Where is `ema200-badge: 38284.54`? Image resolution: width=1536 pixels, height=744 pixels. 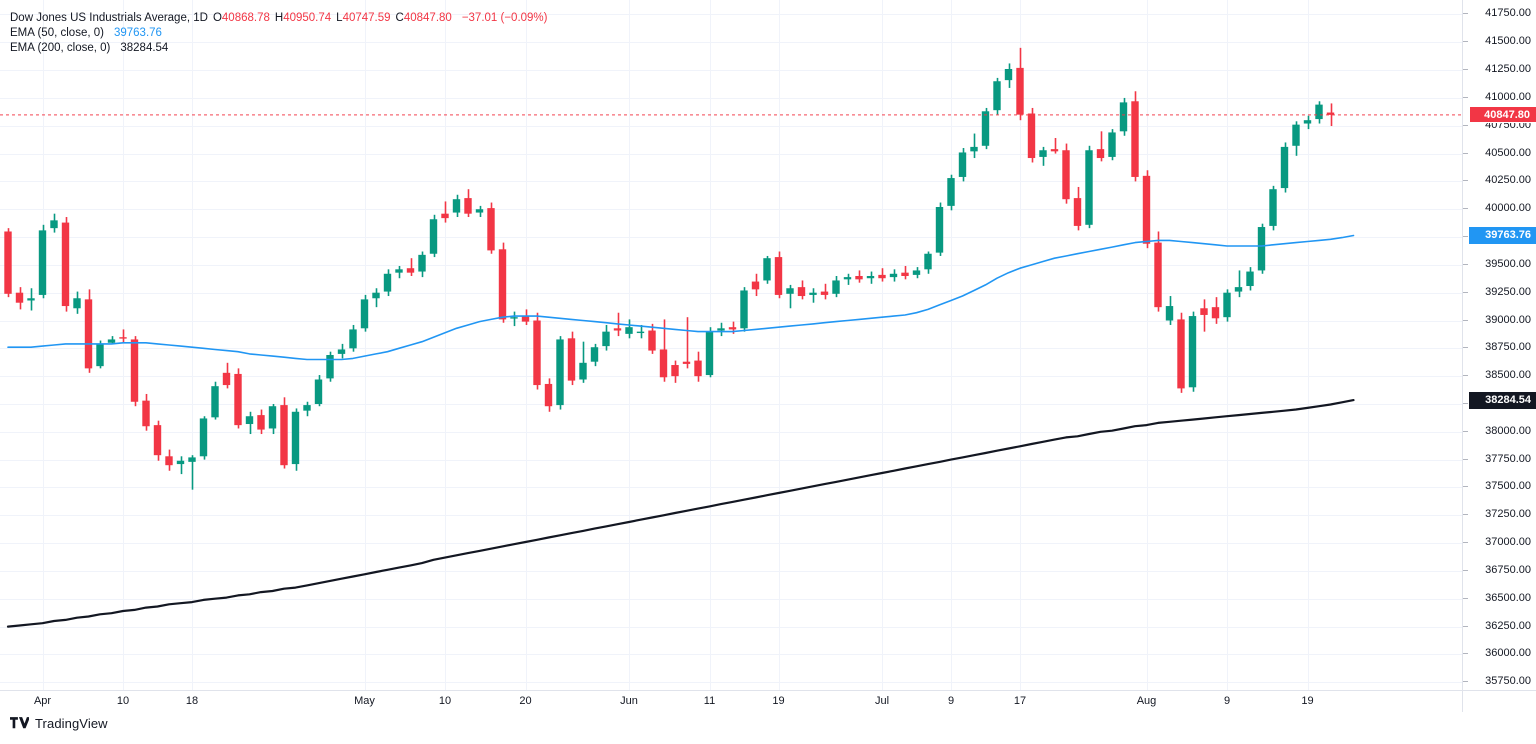
ema200-badge: 38284.54 is located at coordinates (1502, 400).